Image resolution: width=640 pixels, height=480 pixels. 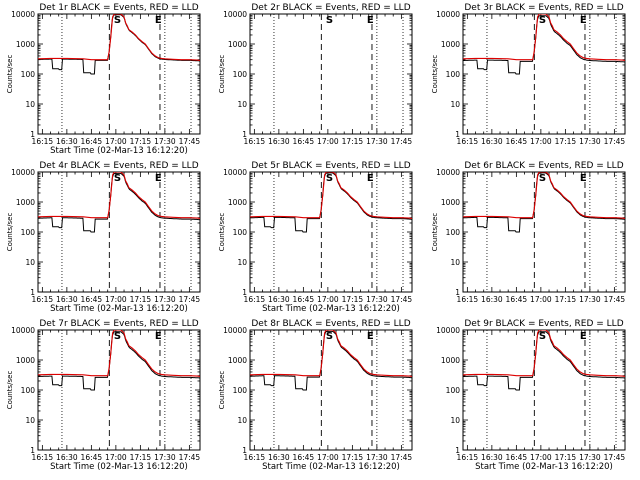 I want to click on chart-title: Det 7r BLACK = Events, RED = LLD, so click(x=118, y=324).